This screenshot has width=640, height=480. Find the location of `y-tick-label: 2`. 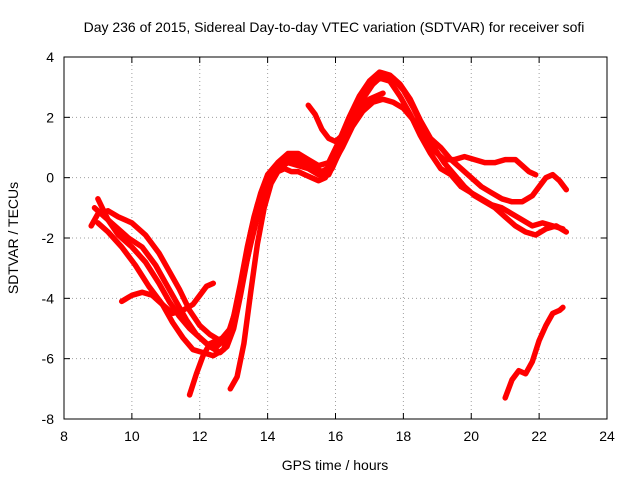

y-tick-label: 2 is located at coordinates (50, 117).